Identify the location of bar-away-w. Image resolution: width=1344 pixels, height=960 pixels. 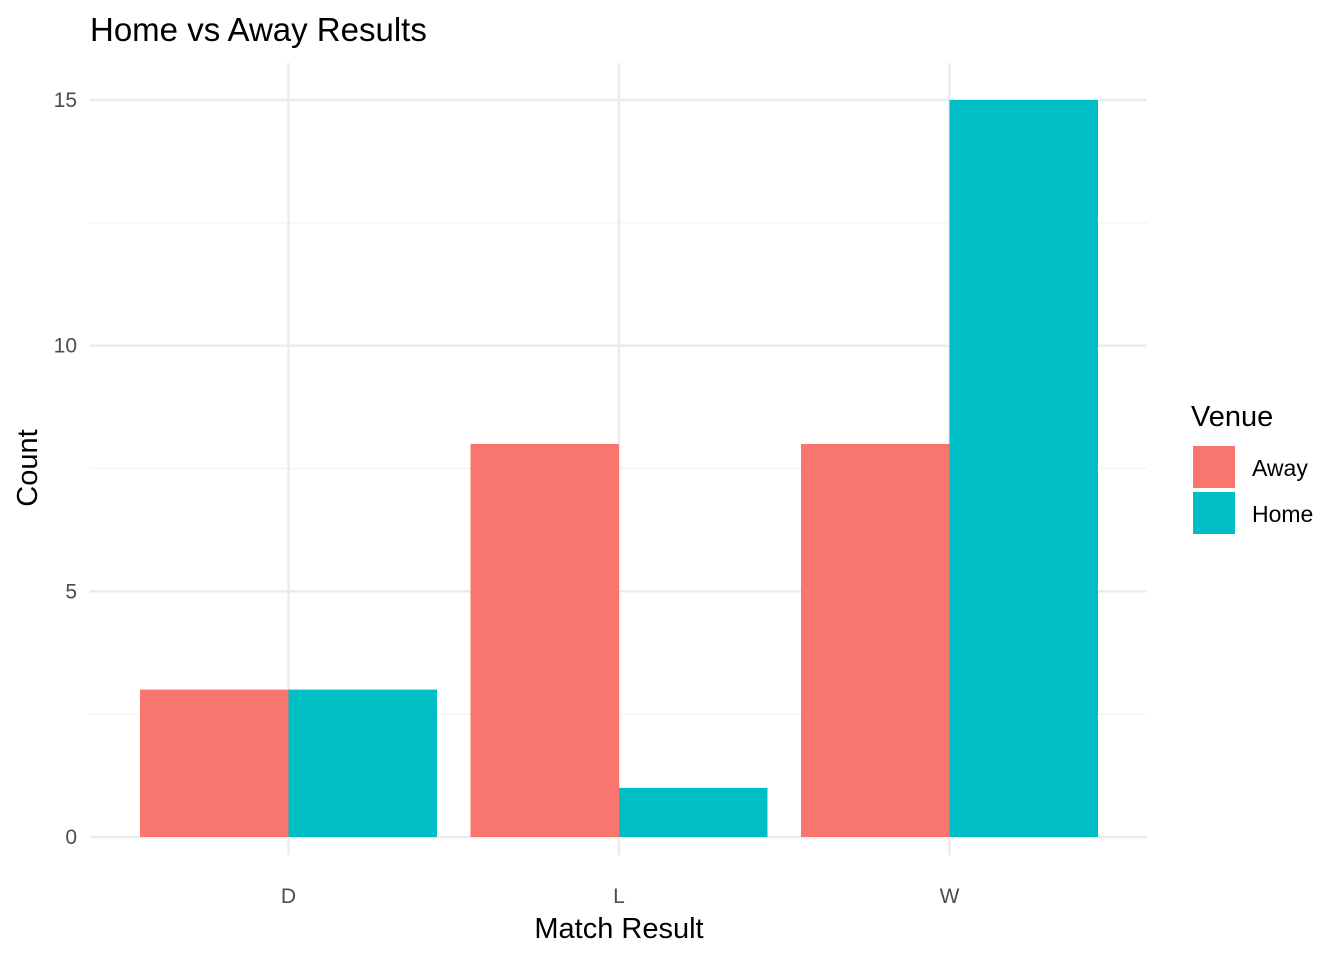
(875, 640).